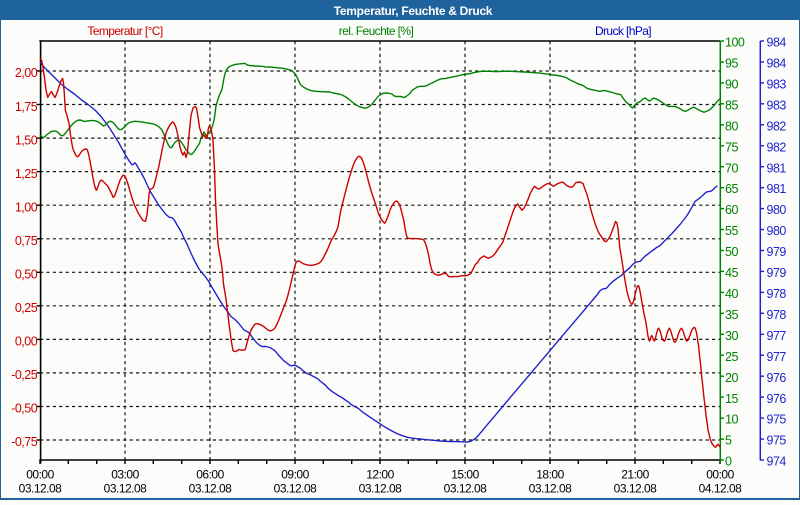 Image resolution: width=800 pixels, height=505 pixels. What do you see at coordinates (731, 64) in the screenshot?
I see `svg-text: 95` at bounding box center [731, 64].